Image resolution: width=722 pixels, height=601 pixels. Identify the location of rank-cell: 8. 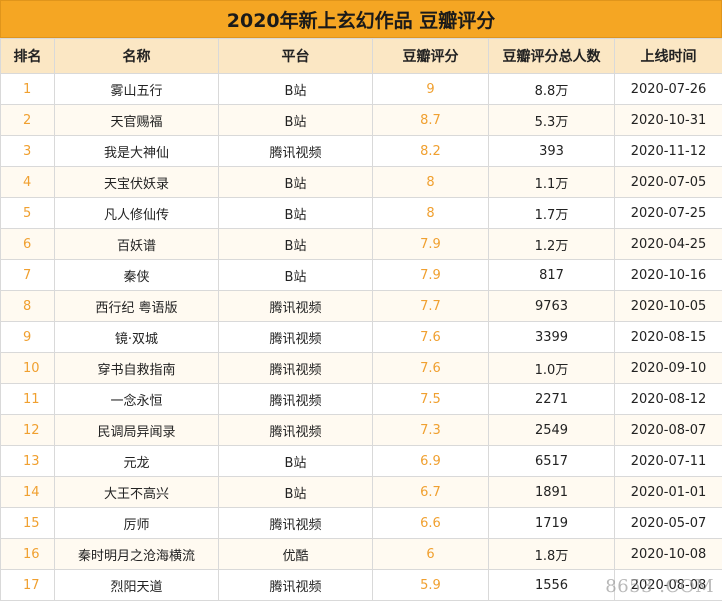
(27, 306).